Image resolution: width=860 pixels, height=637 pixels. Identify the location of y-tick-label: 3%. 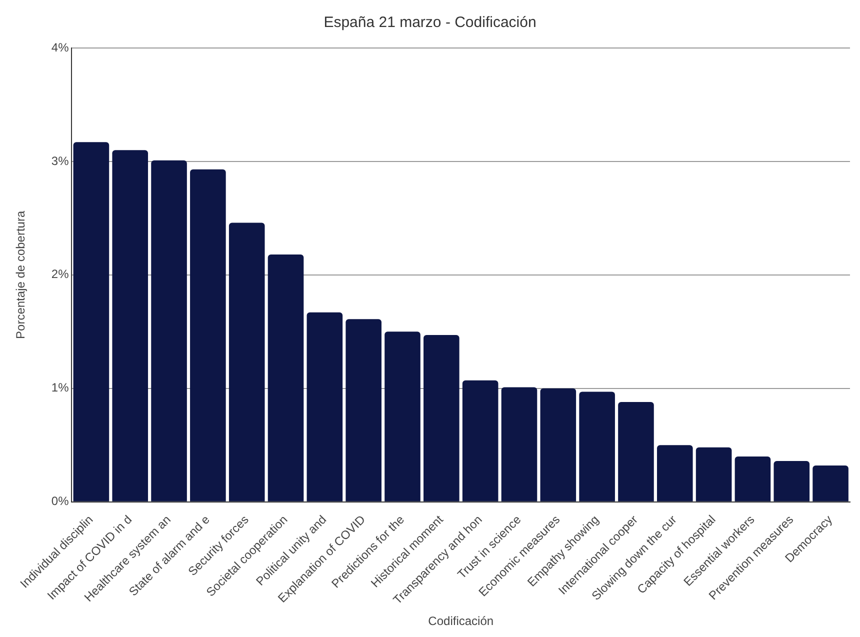
(60, 161).